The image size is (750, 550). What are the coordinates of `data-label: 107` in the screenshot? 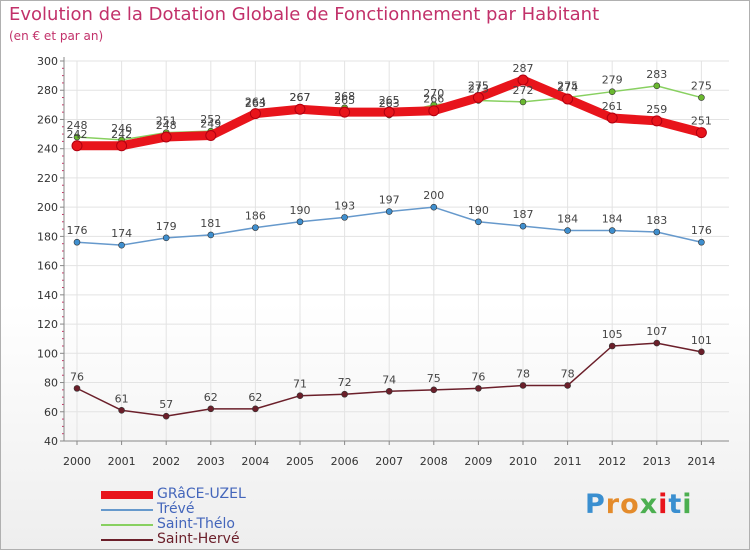 It's located at (656, 331).